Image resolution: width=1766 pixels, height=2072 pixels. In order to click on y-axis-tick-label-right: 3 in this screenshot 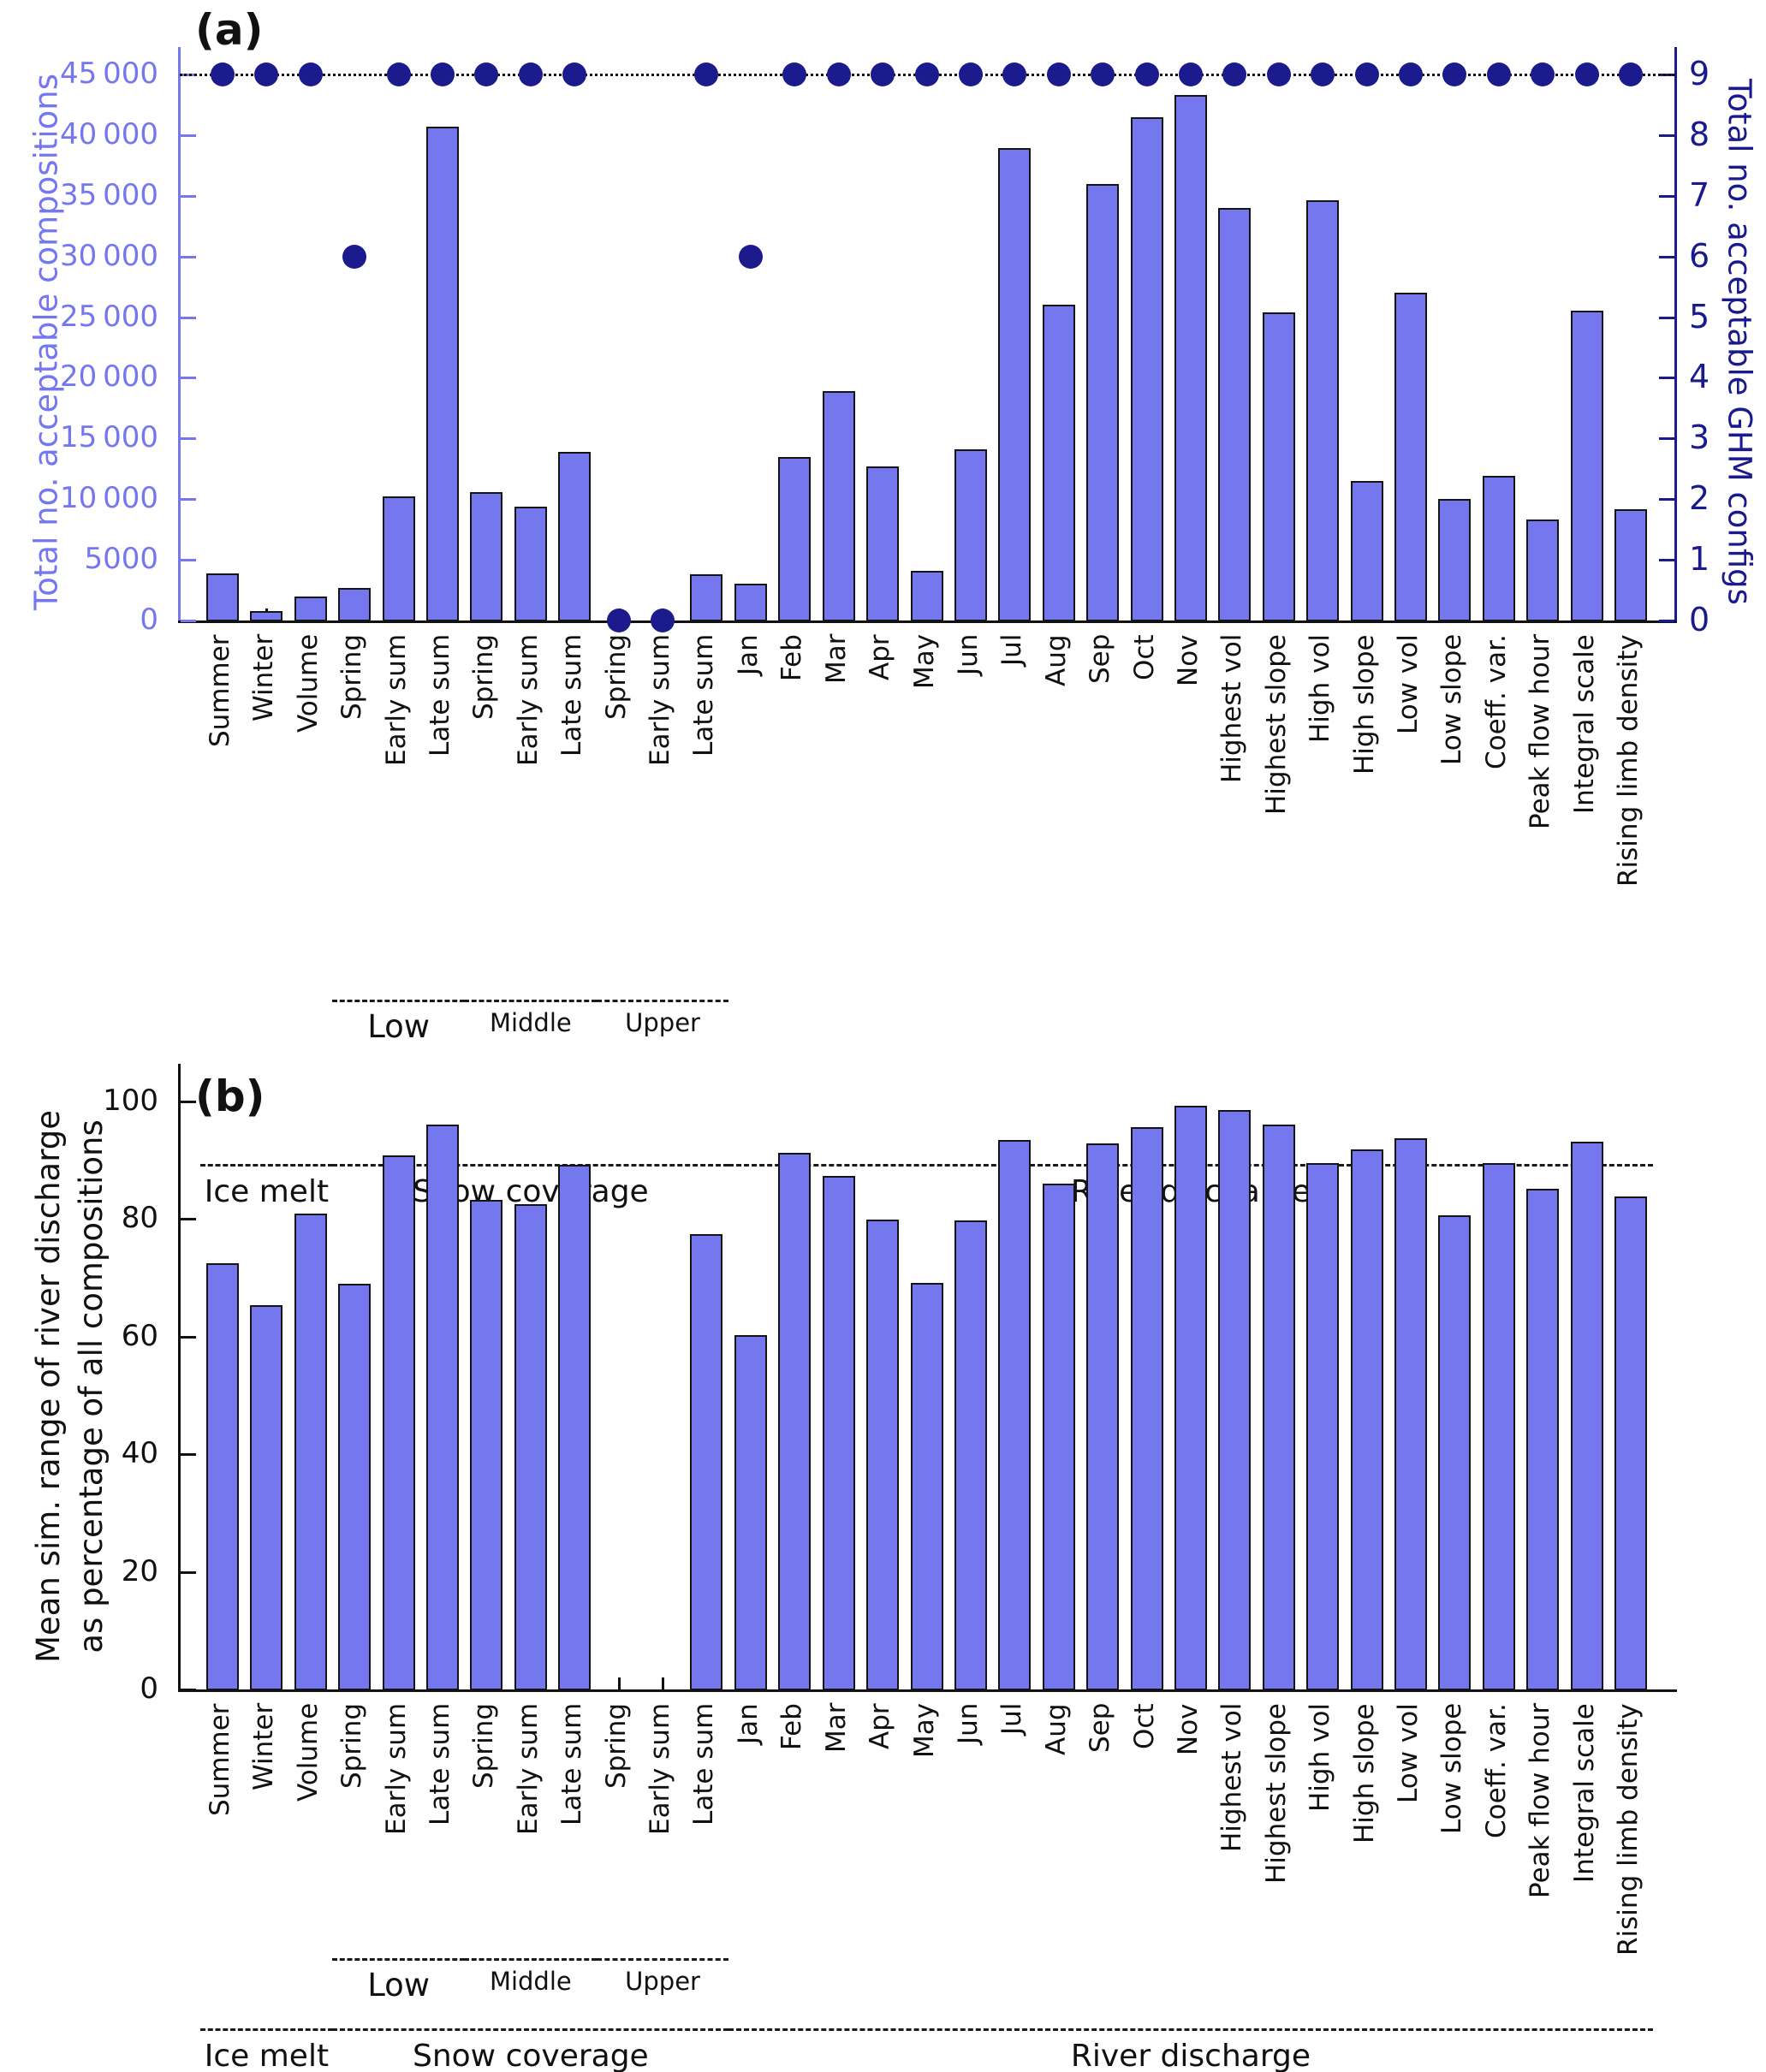, I will do `click(1699, 438)`.